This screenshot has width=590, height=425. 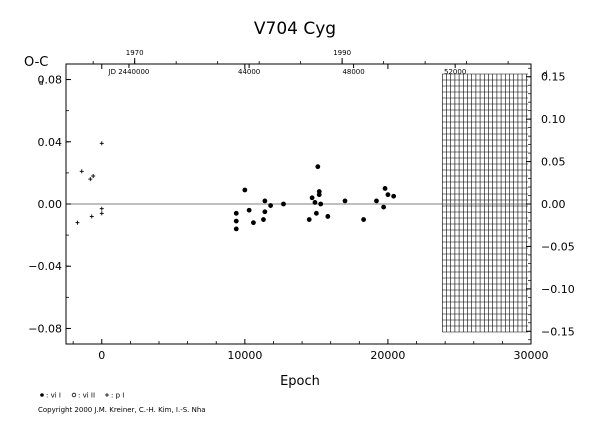 I want to click on y-right-tick-label: −0.05, so click(x=558, y=246).